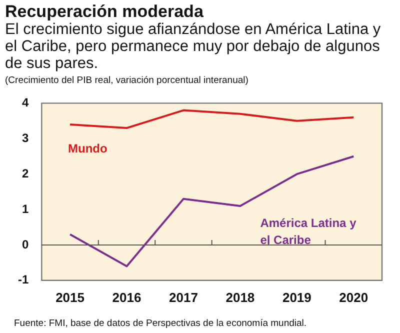  I want to click on x-tick-label: 2019, so click(297, 297).